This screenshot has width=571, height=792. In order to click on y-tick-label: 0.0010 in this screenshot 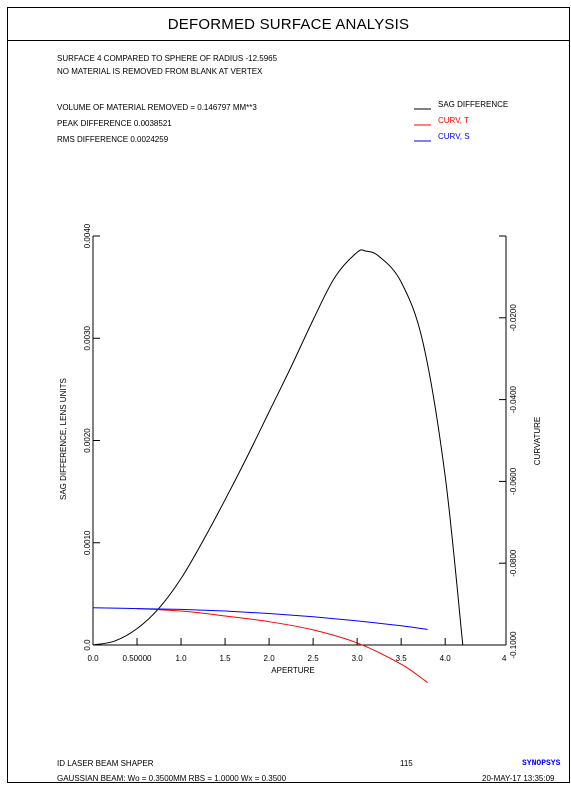, I will do `click(87, 542)`.